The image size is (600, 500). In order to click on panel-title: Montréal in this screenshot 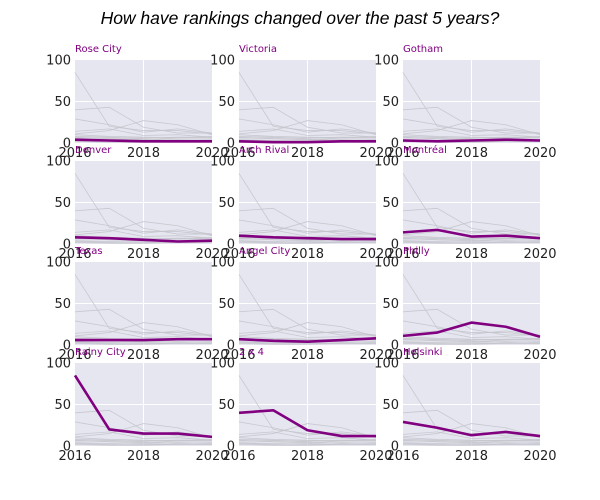, I will do `click(425, 150)`.